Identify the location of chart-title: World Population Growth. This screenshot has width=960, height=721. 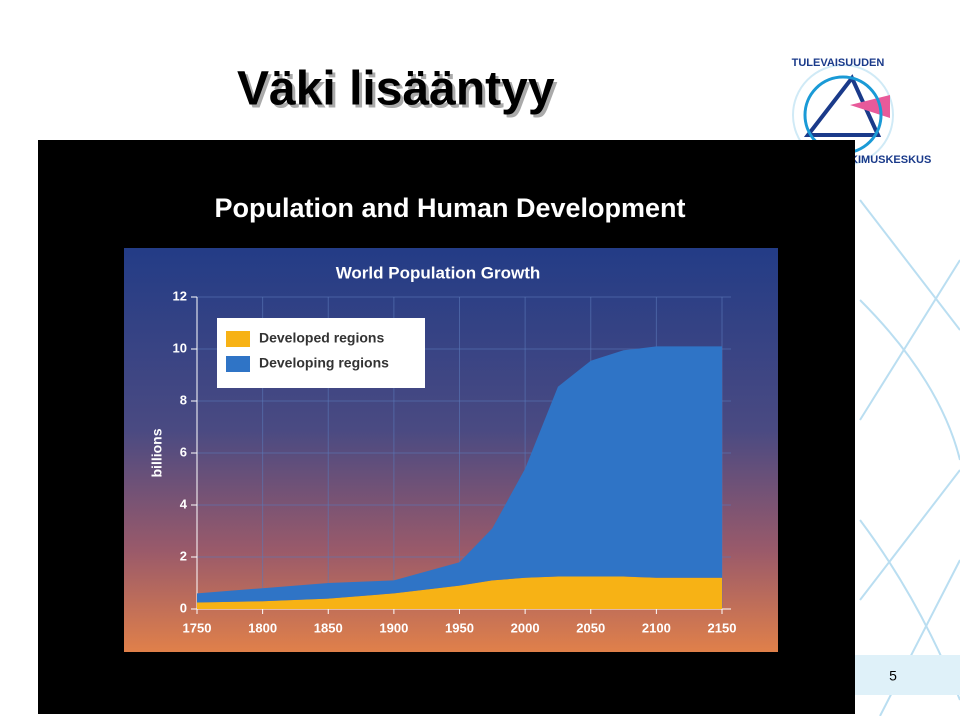
(438, 272).